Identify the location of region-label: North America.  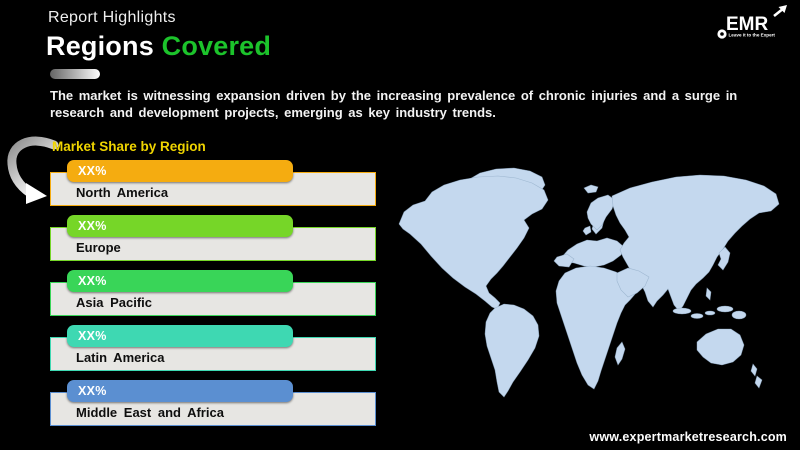
(122, 192).